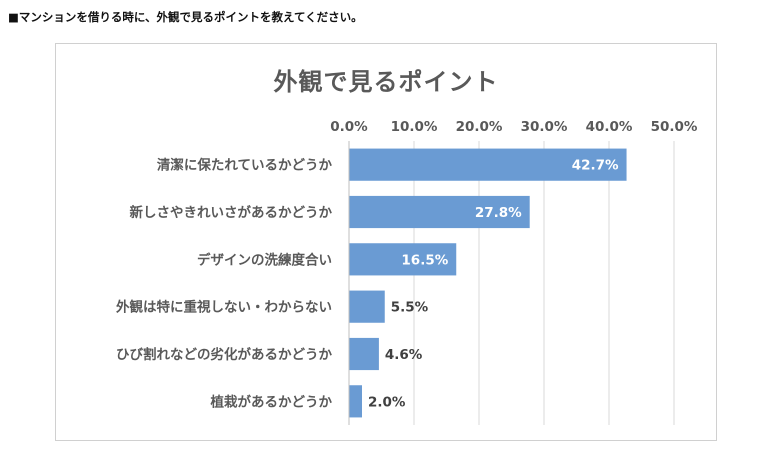 The image size is (768, 472). I want to click on category-label: 植栽があるかどうか, so click(271, 401).